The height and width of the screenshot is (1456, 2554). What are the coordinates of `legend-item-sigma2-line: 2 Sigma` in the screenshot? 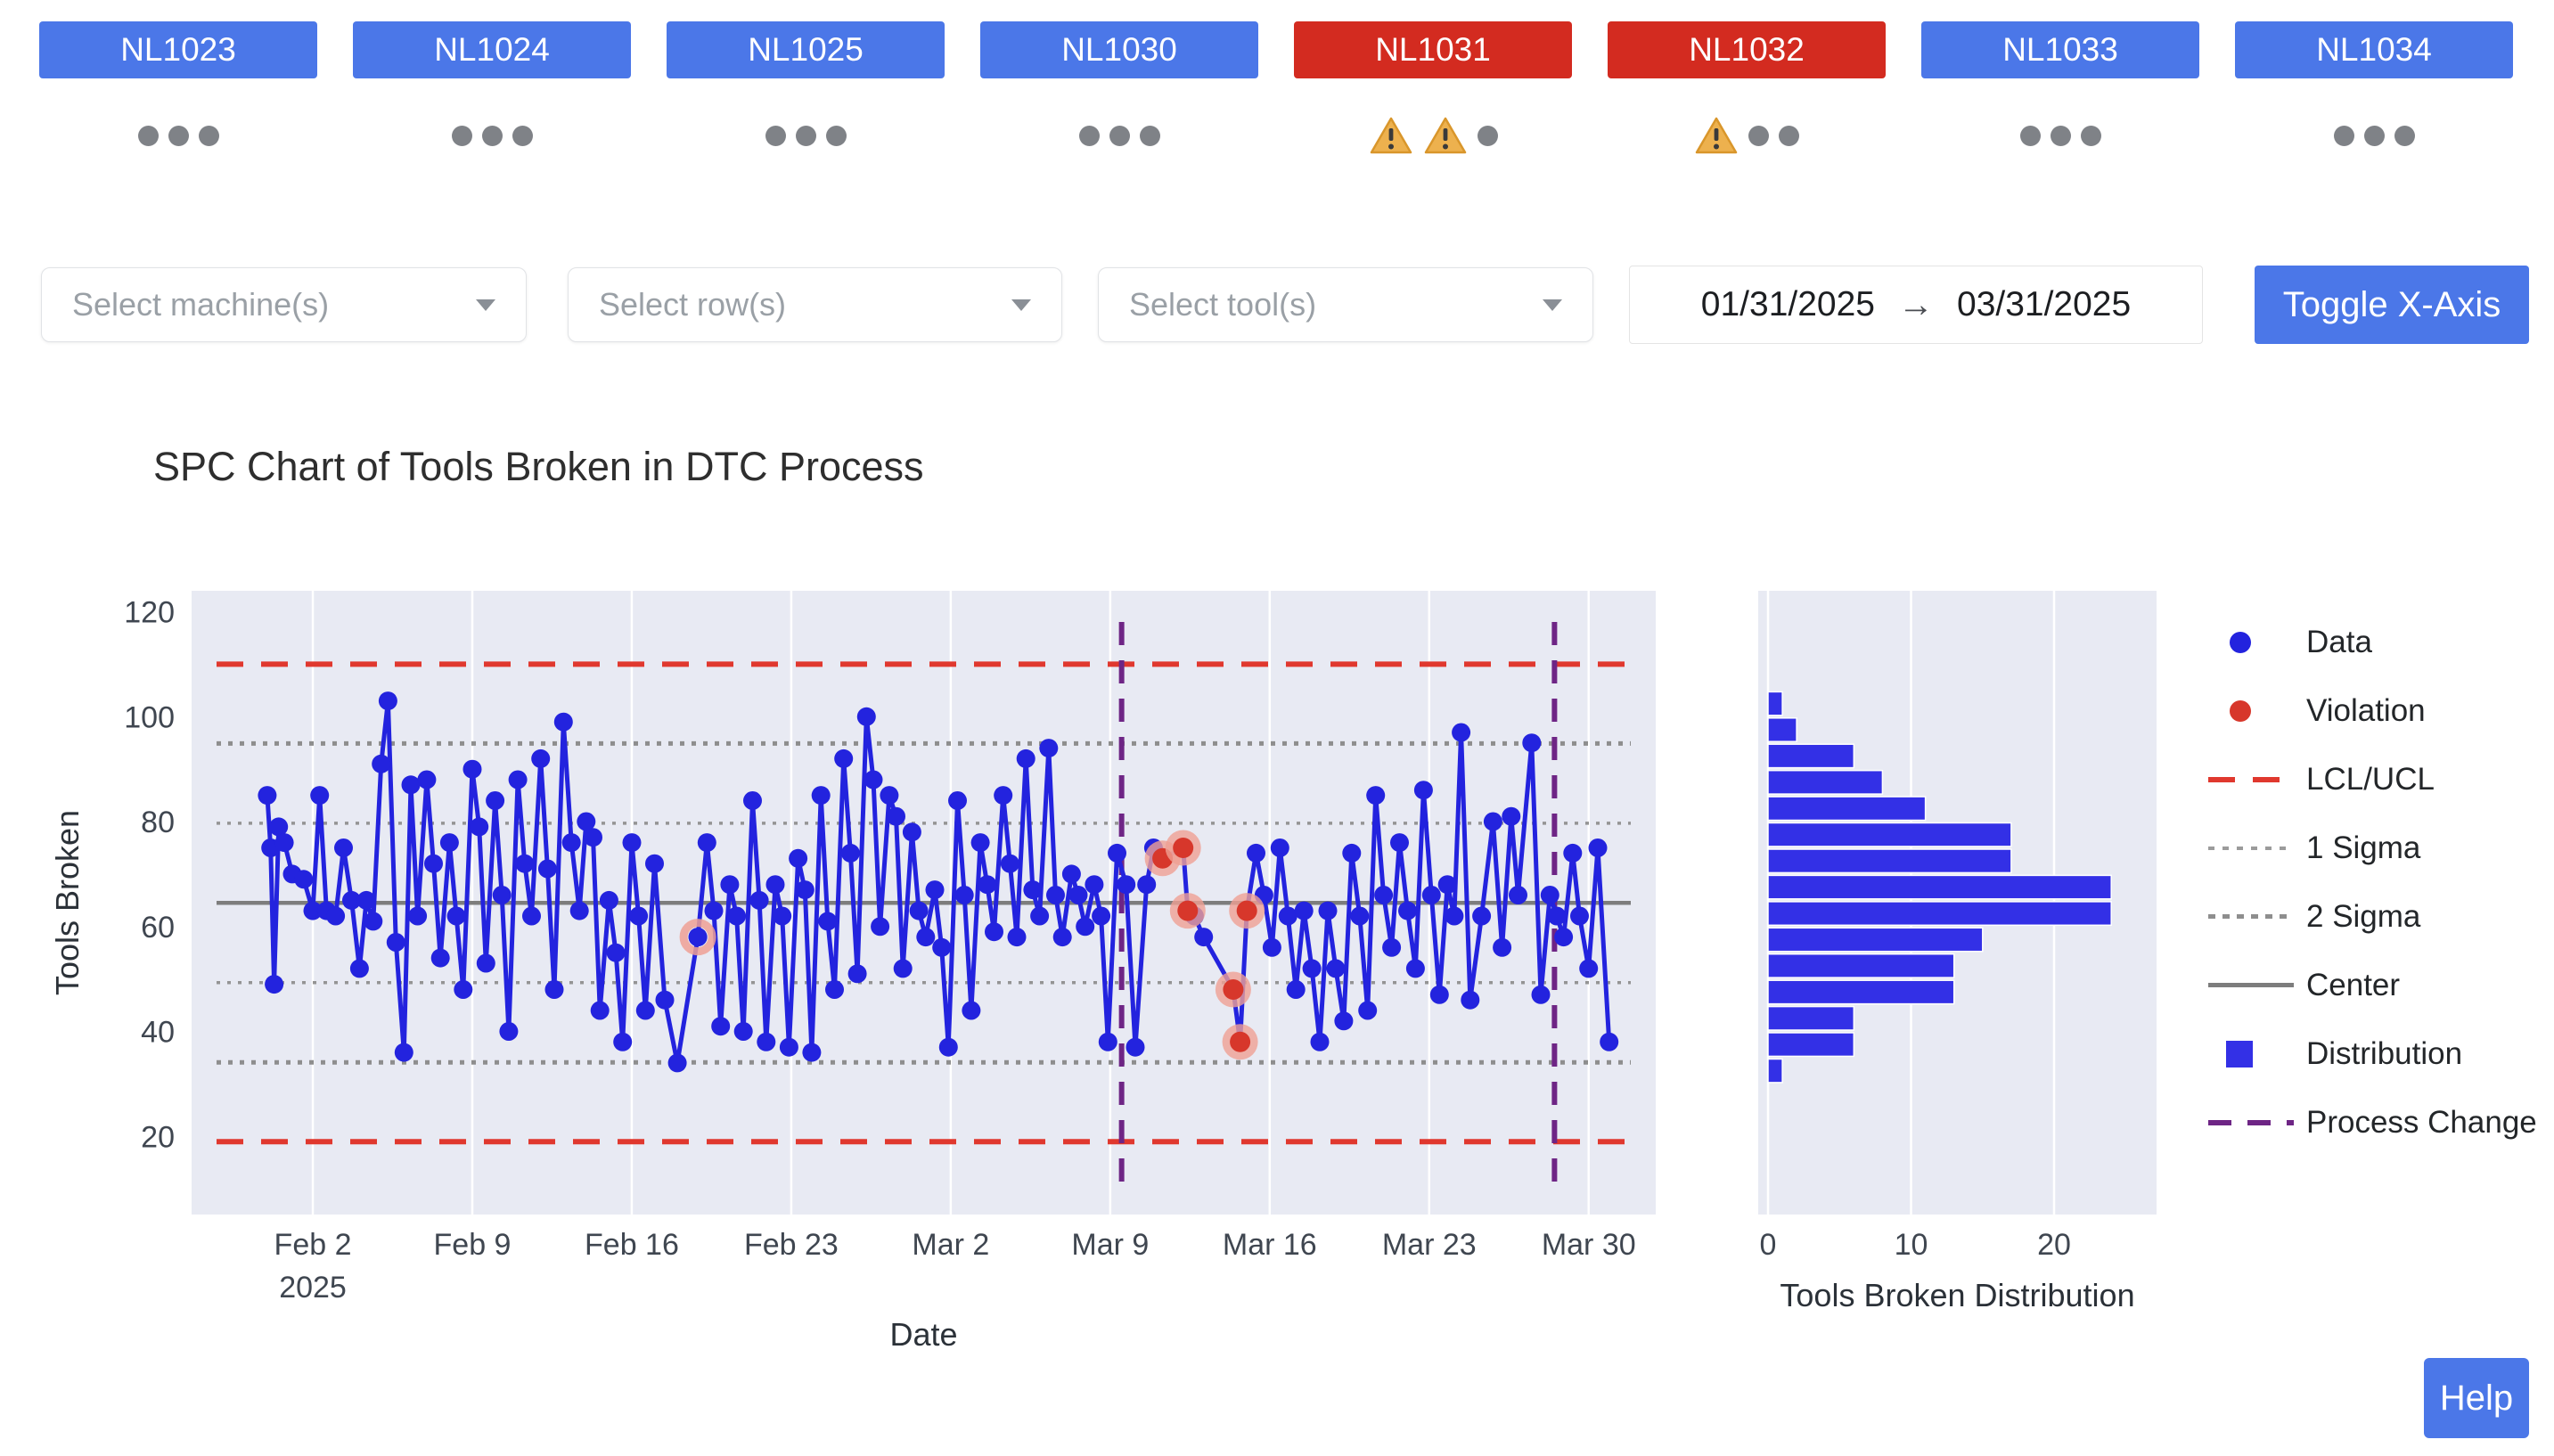 It's located at (2372, 917).